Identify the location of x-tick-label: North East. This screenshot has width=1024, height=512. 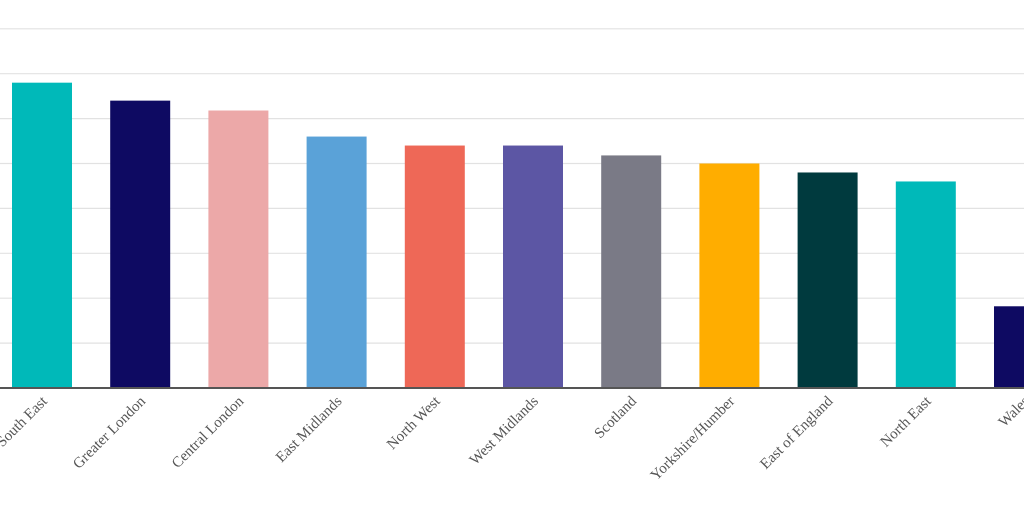
(907, 422).